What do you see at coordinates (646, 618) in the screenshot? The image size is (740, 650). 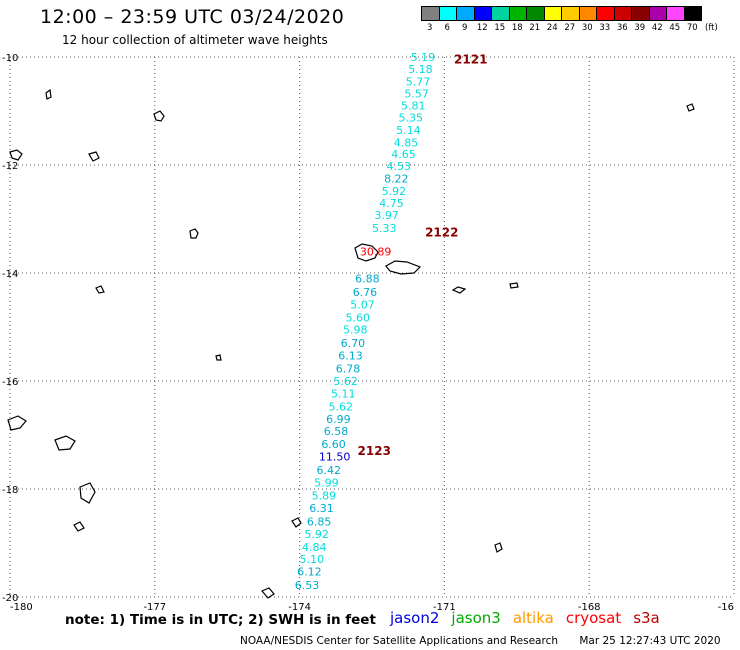 I see `satellite-s3a: s3a` at bounding box center [646, 618].